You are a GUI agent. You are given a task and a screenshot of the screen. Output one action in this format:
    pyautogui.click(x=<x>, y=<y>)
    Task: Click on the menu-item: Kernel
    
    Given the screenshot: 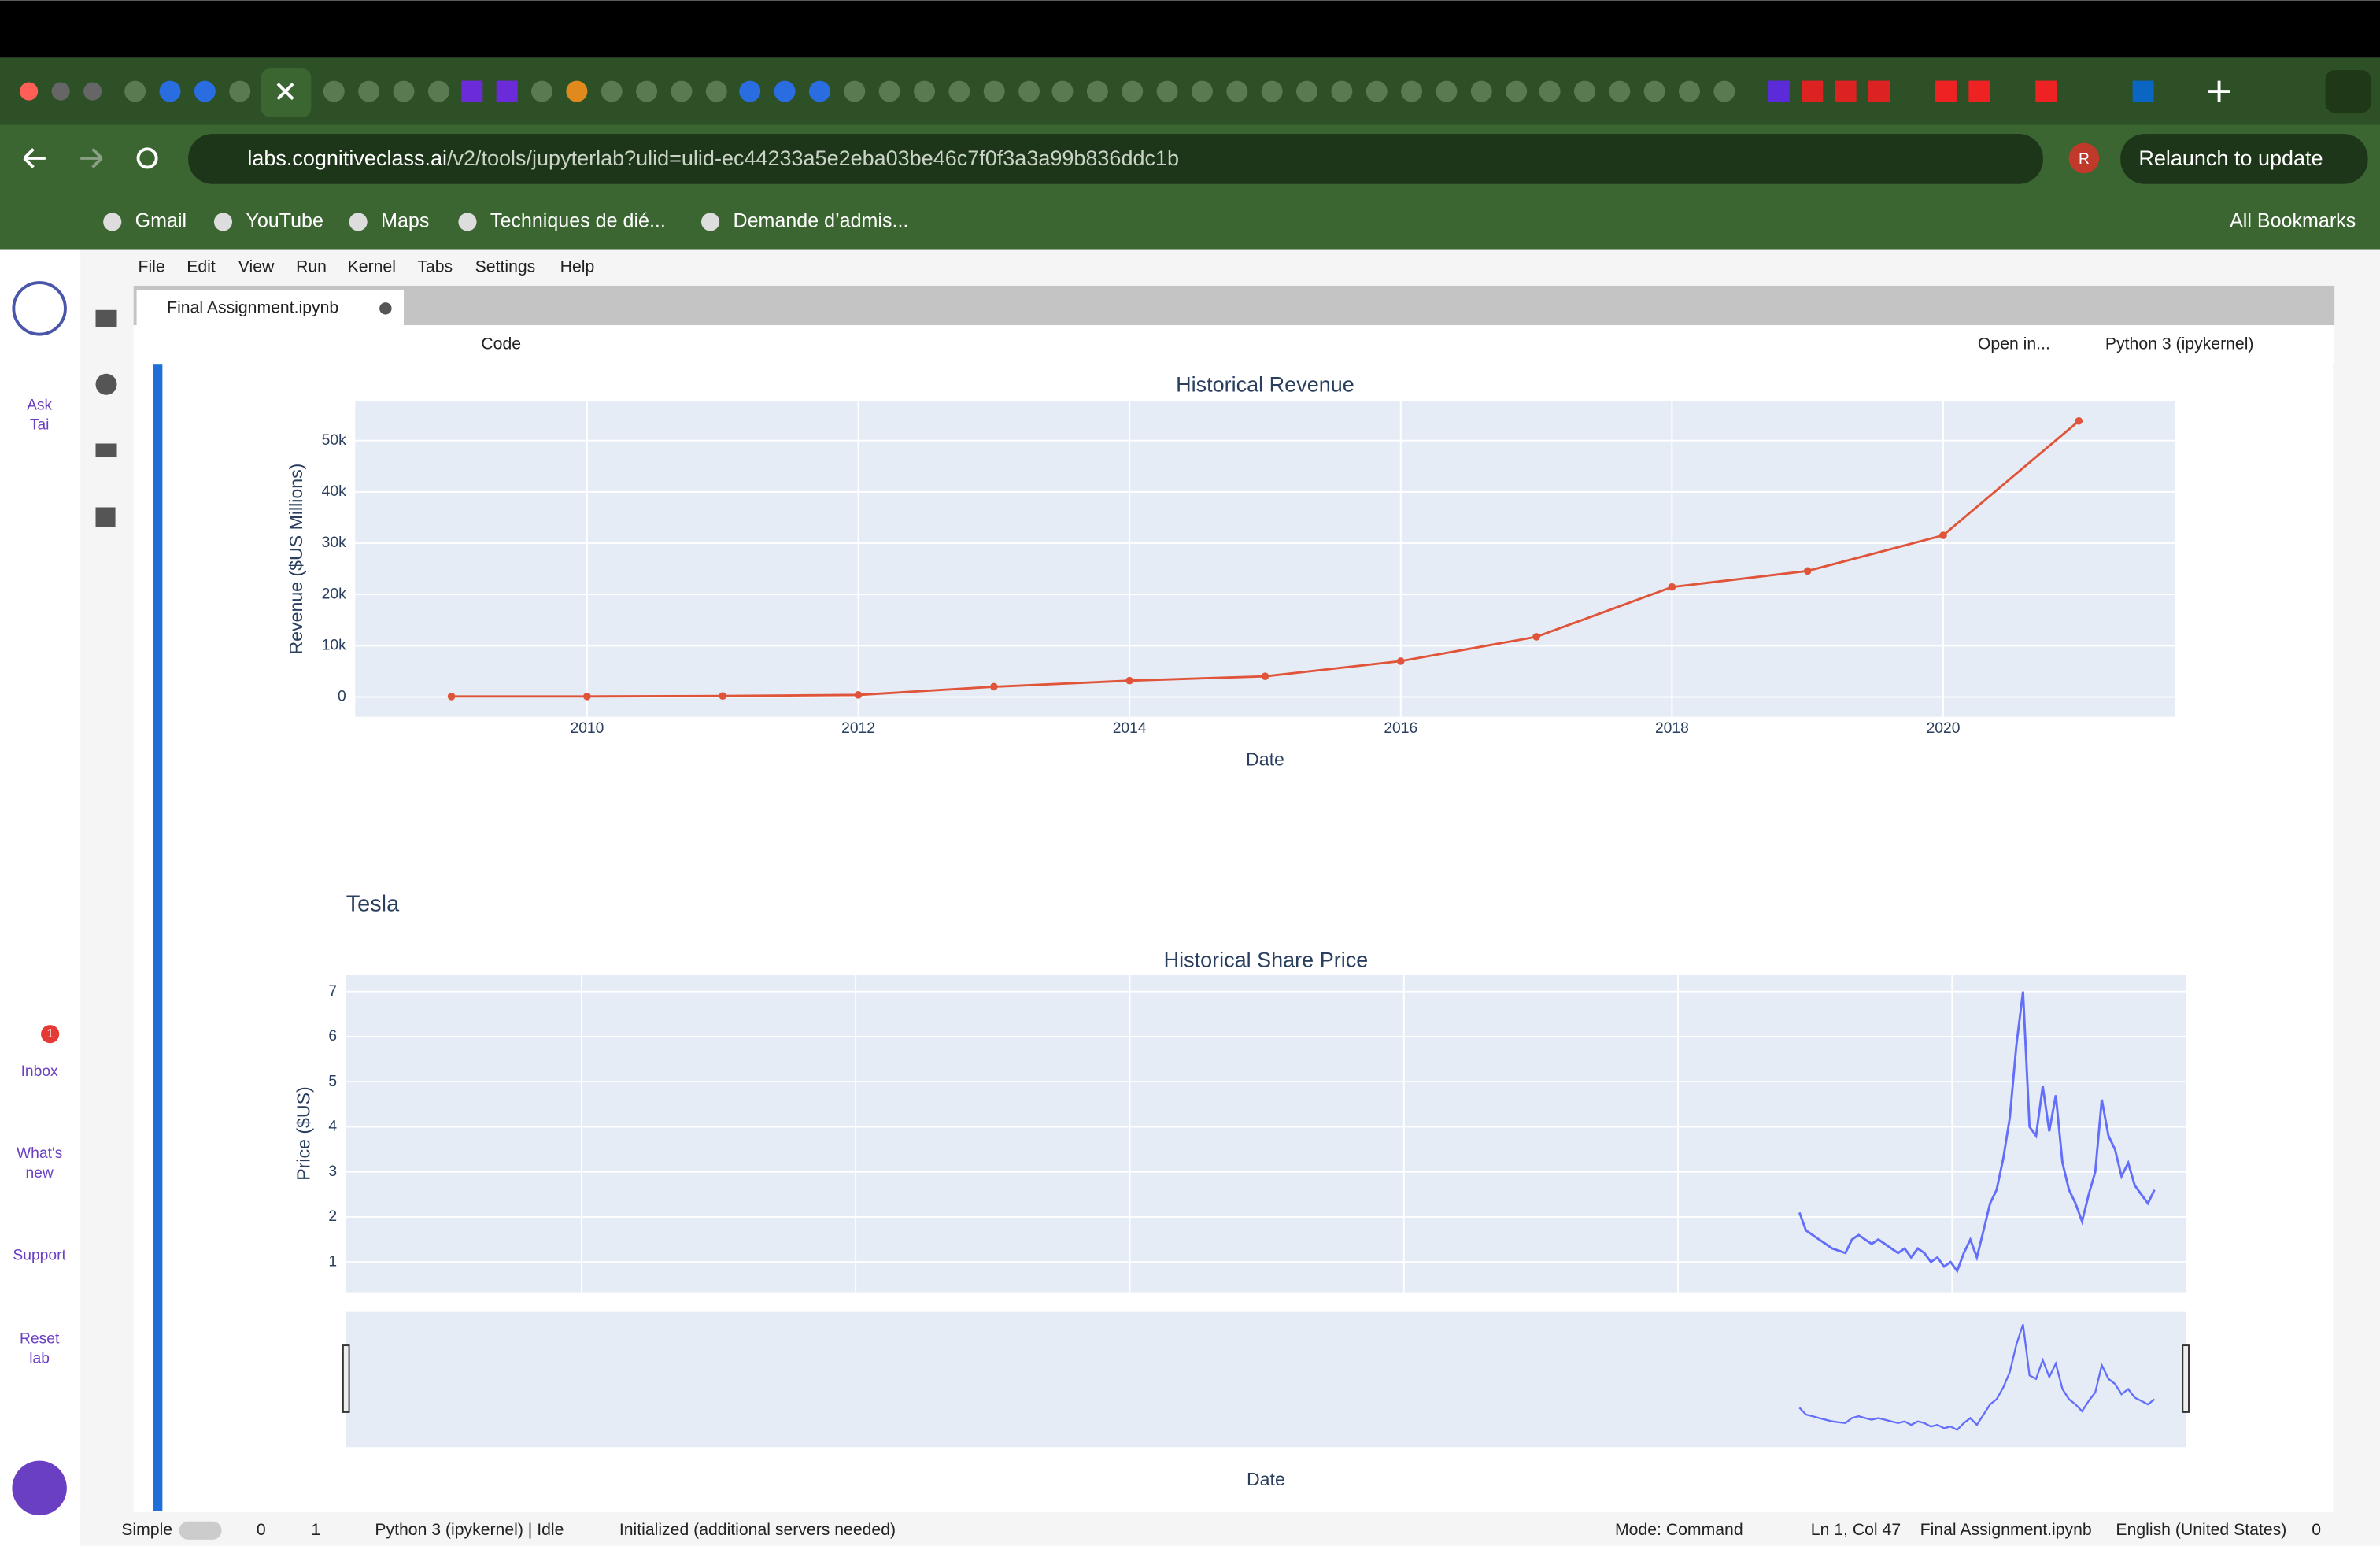 What is the action you would take?
    pyautogui.click(x=372, y=266)
    